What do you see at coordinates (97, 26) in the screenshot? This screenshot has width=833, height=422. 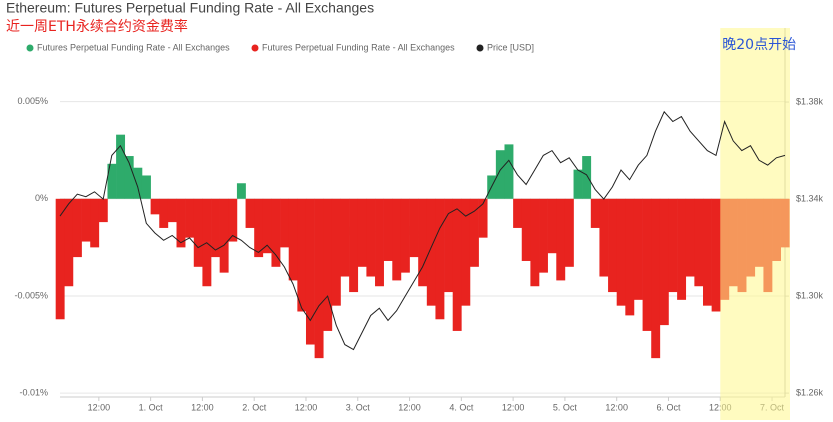 I see `chart-subtitle: 近一周ETH永续合约资金费率` at bounding box center [97, 26].